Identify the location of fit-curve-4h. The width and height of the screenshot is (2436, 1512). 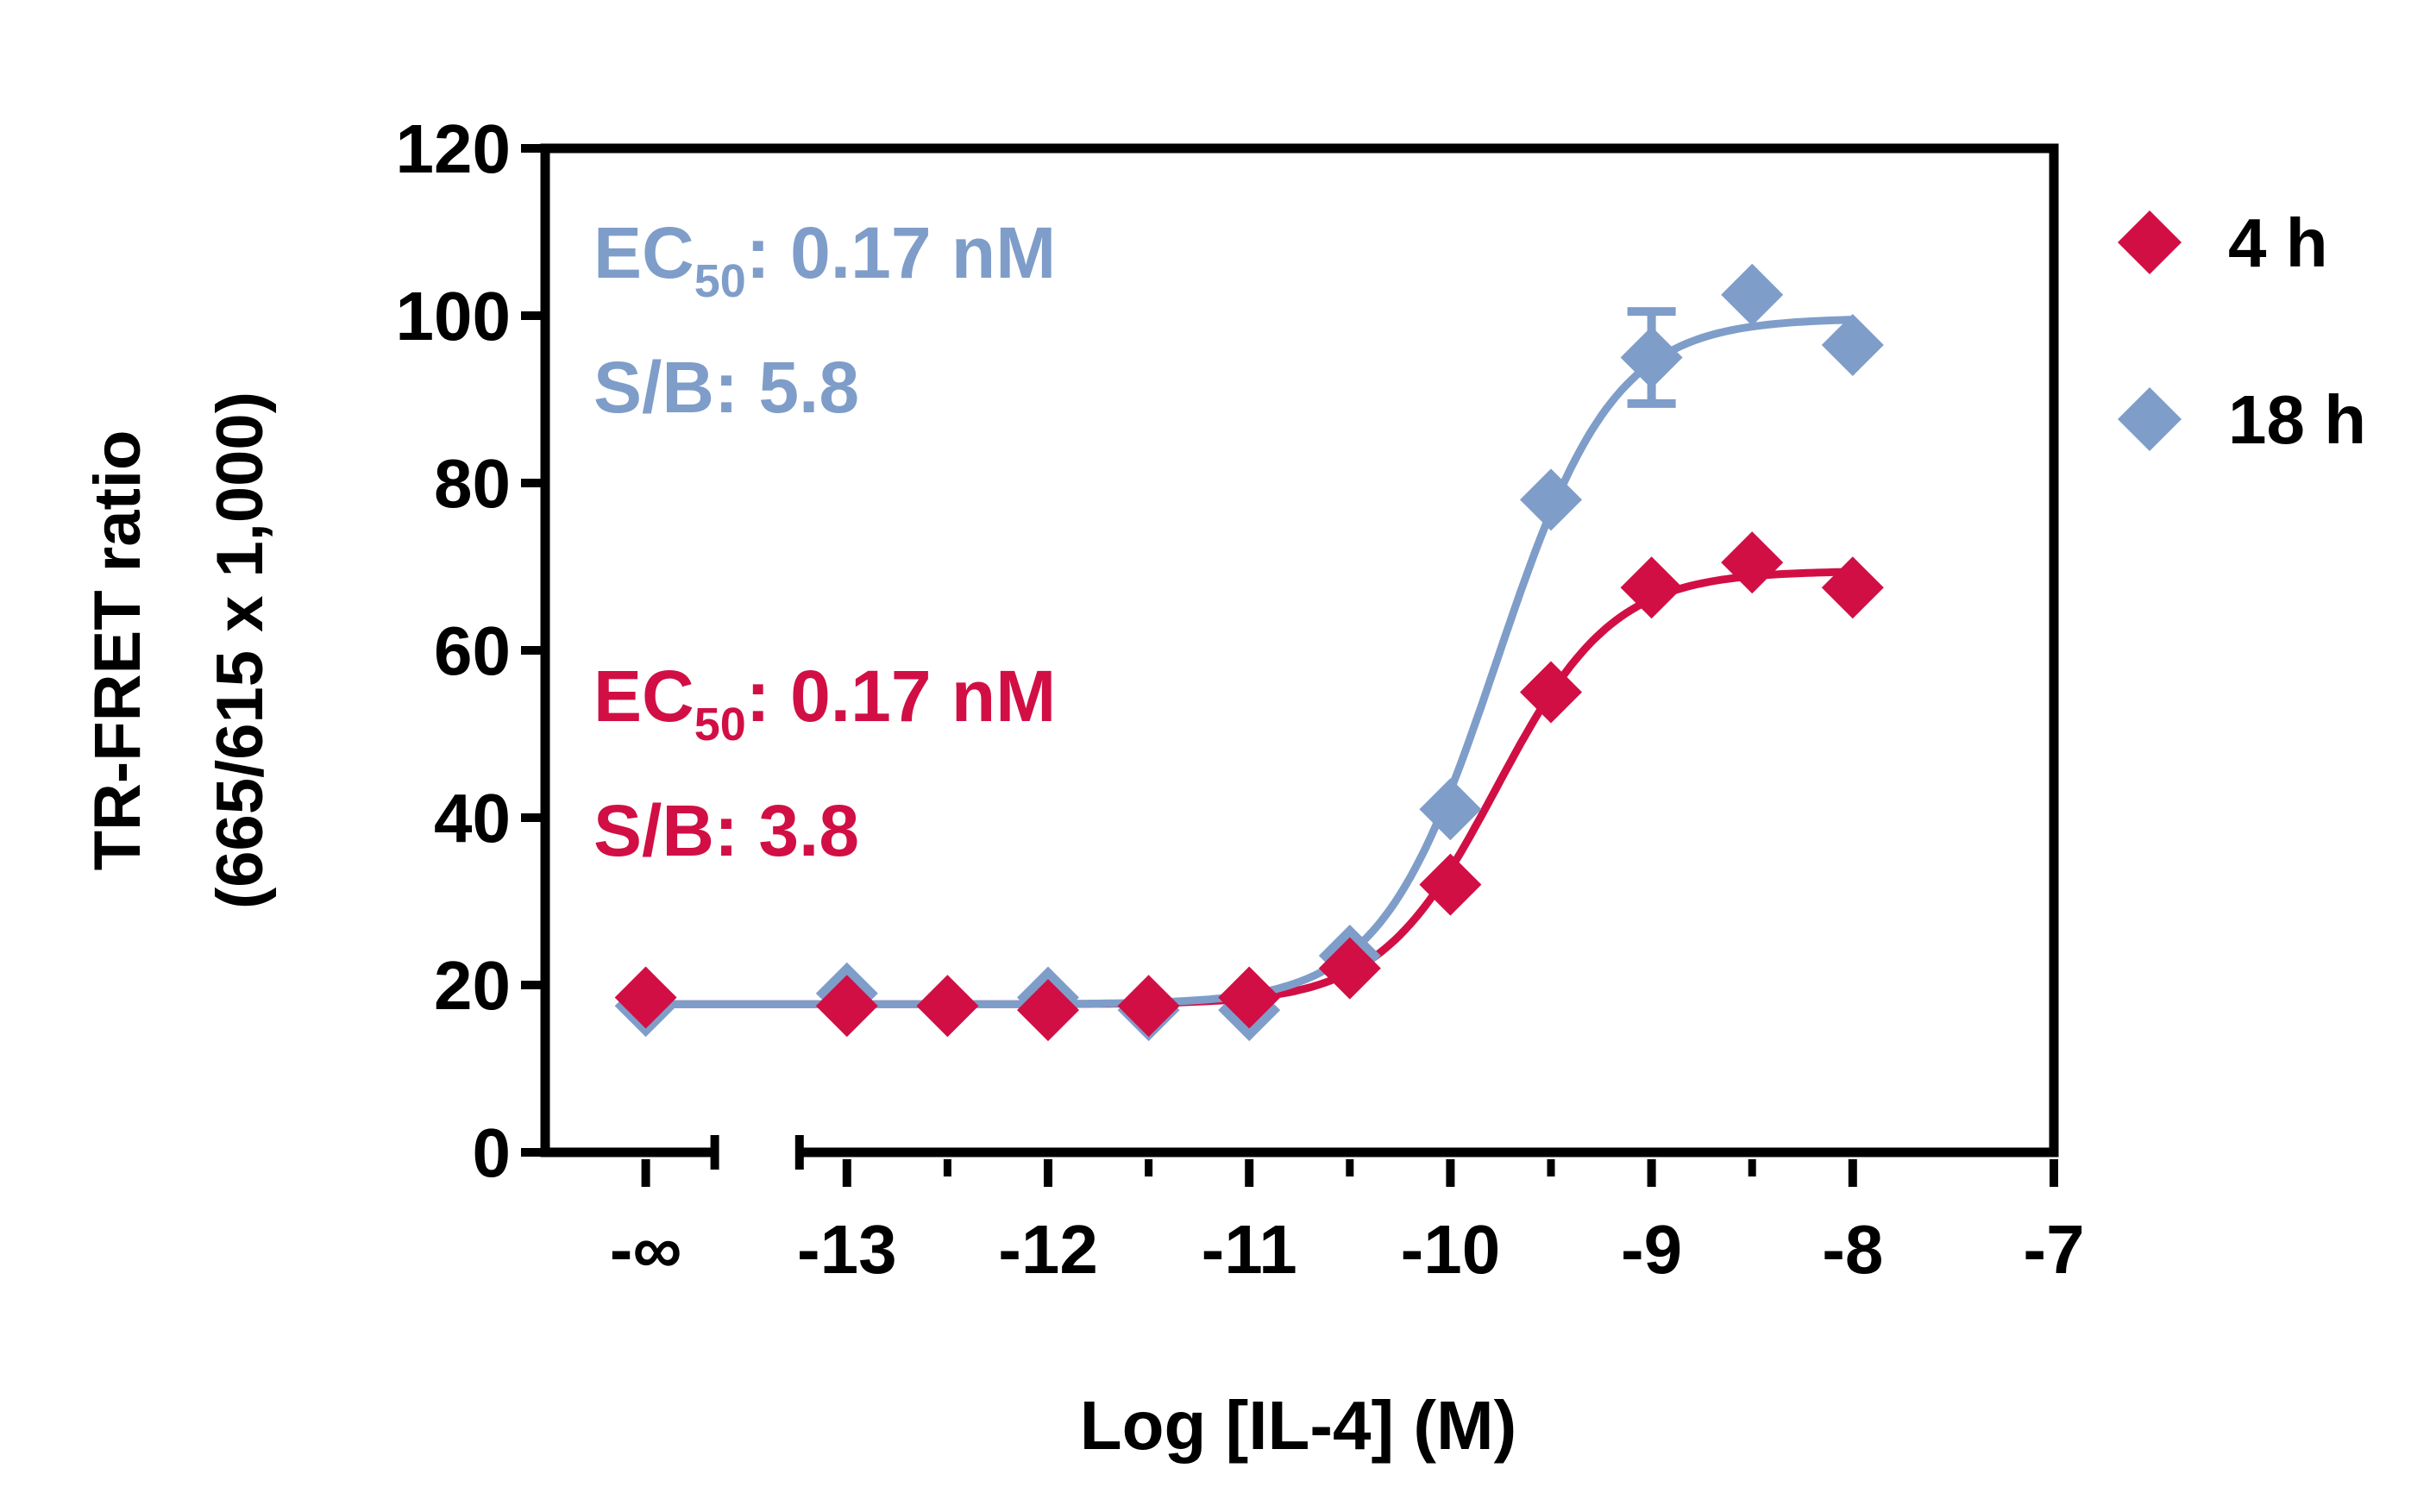
(1249, 788).